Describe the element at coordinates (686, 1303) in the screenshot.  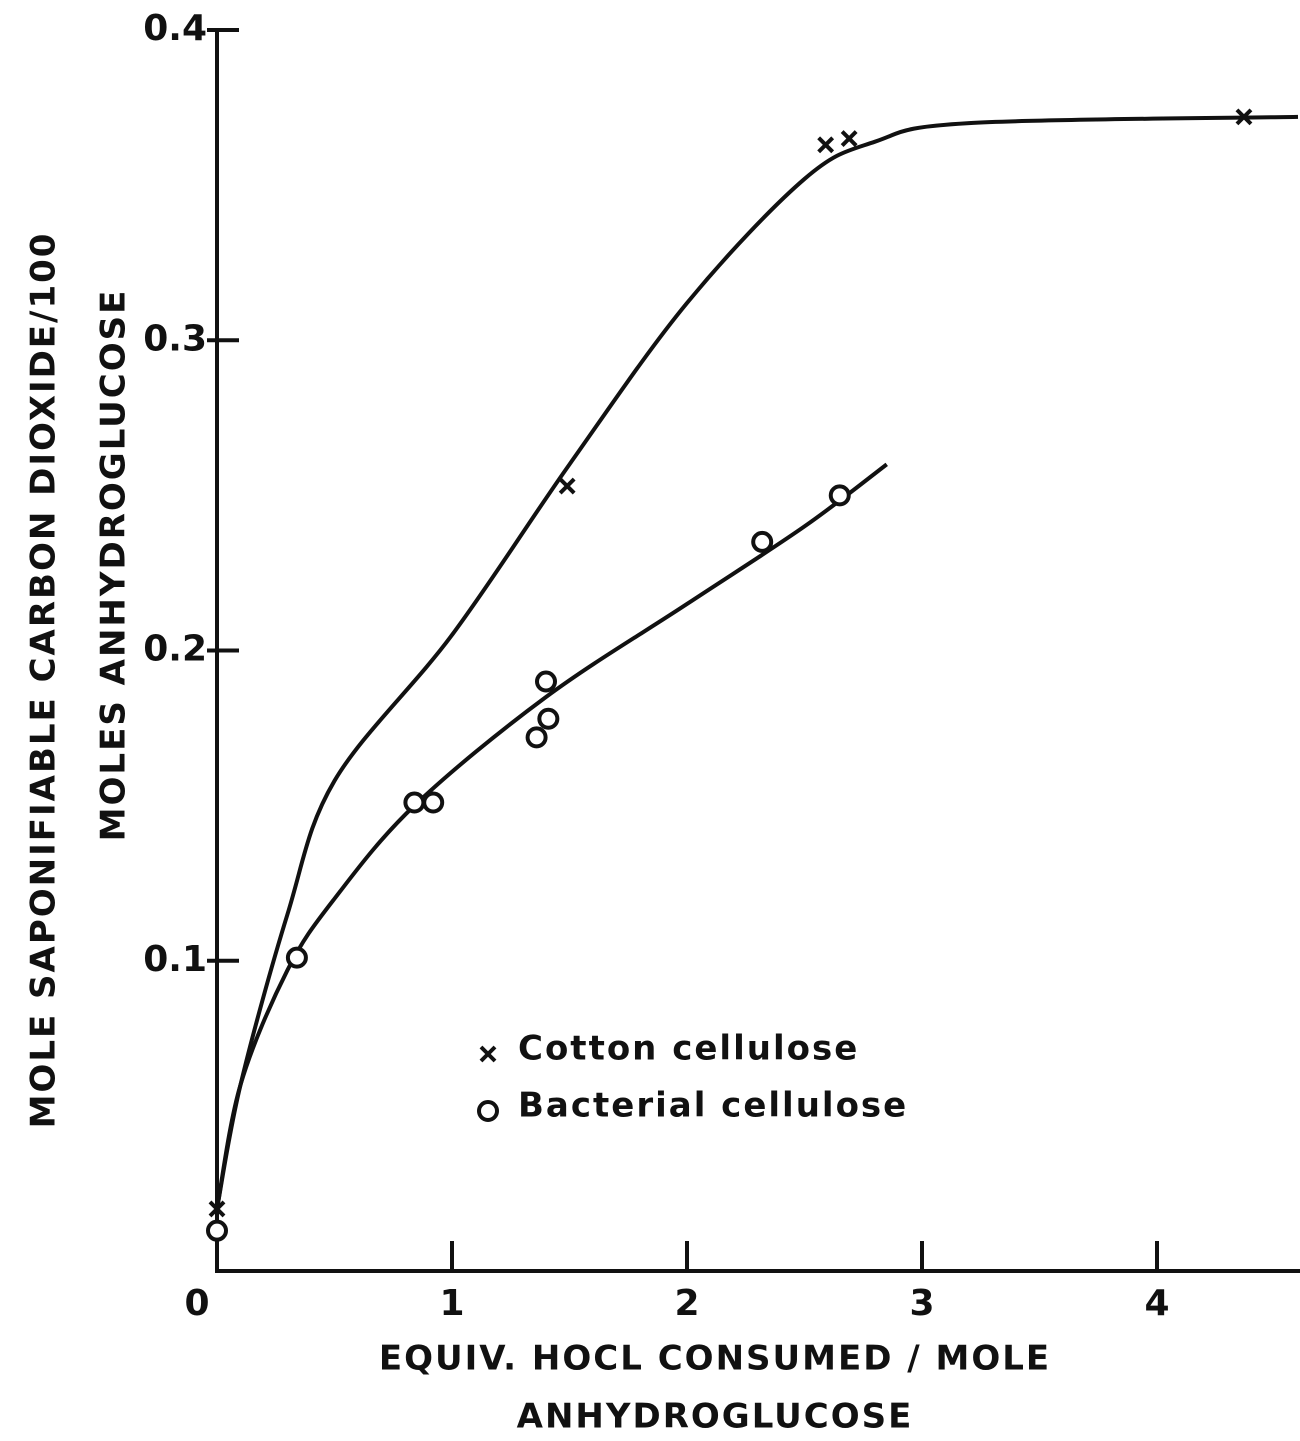
I see `x-tick-label: 2` at that location.